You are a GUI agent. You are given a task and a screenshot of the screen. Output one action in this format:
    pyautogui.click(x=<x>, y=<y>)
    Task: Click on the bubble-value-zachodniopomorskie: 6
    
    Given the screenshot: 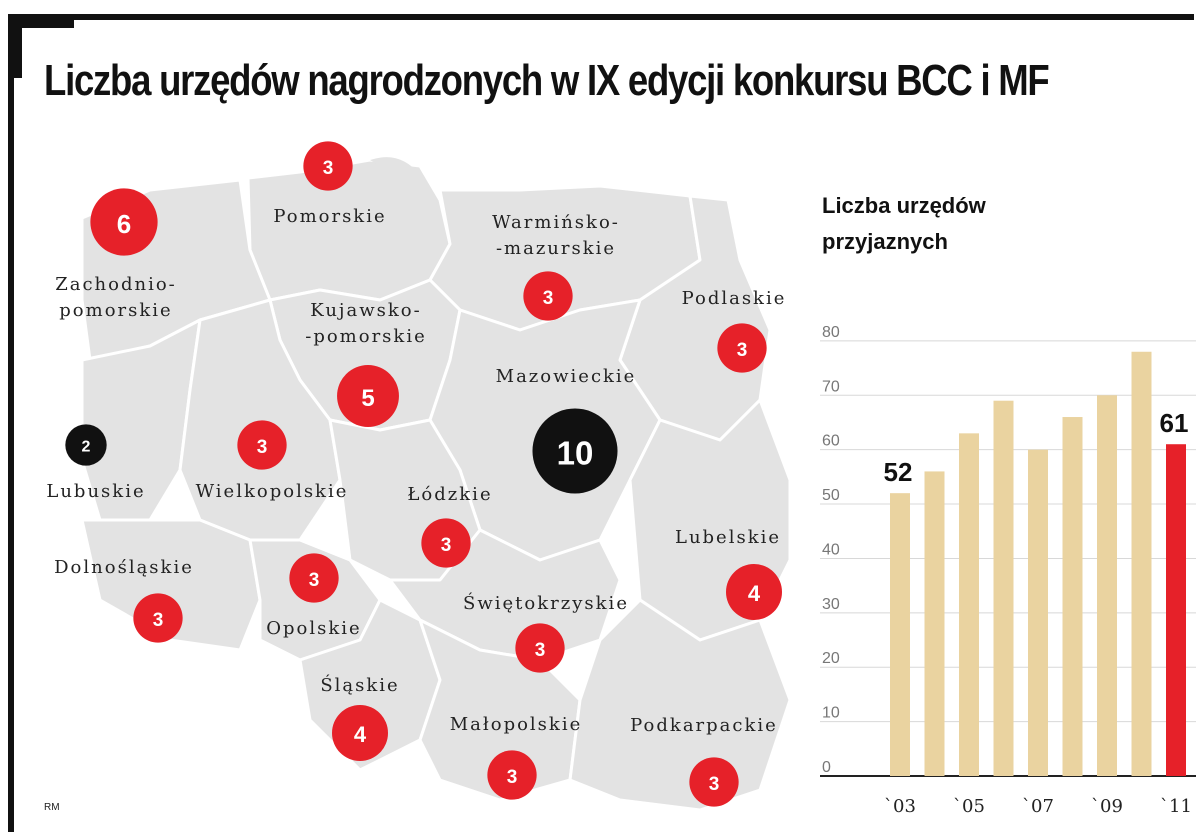 What is the action you would take?
    pyautogui.click(x=124, y=224)
    